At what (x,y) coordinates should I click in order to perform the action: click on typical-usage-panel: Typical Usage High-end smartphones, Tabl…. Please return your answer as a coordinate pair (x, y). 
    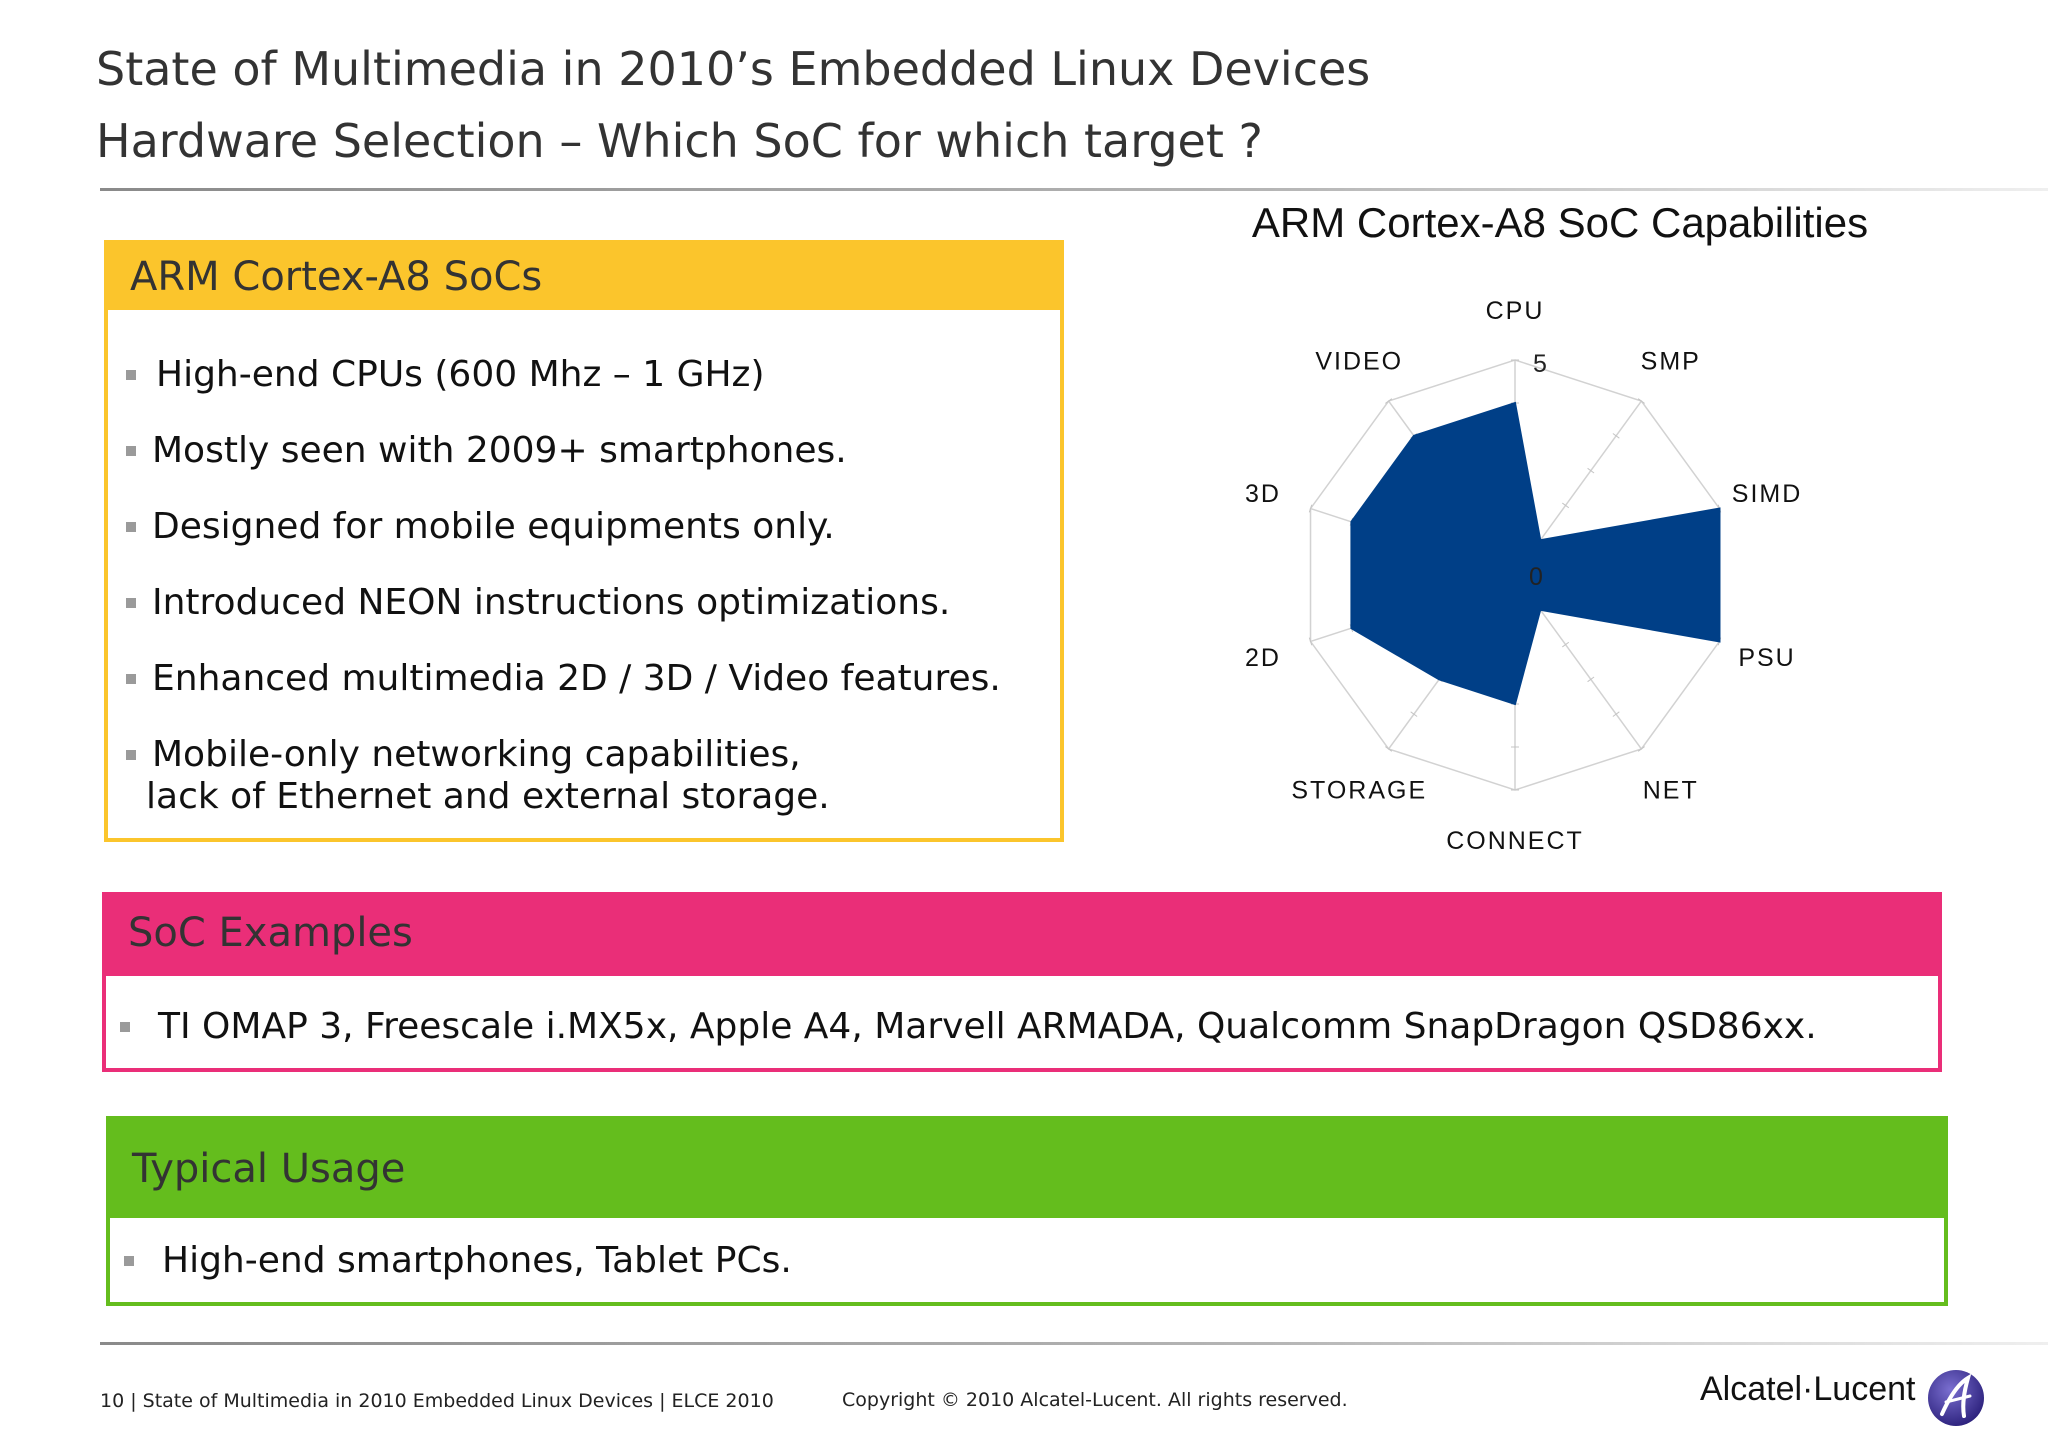
    Looking at the image, I should click on (1027, 1211).